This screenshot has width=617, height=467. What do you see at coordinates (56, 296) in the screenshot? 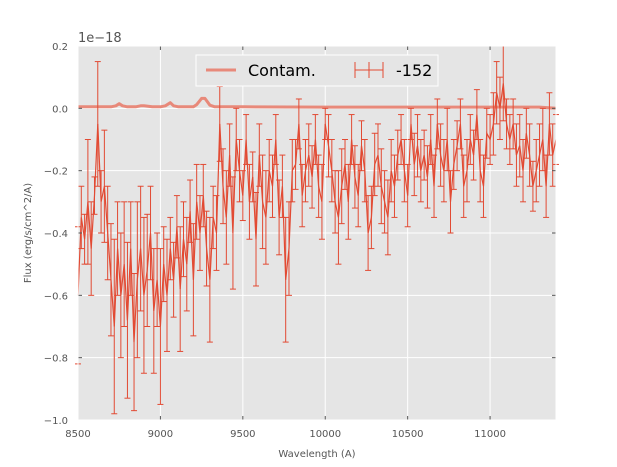
I see `y-tick-label: −0.6` at bounding box center [56, 296].